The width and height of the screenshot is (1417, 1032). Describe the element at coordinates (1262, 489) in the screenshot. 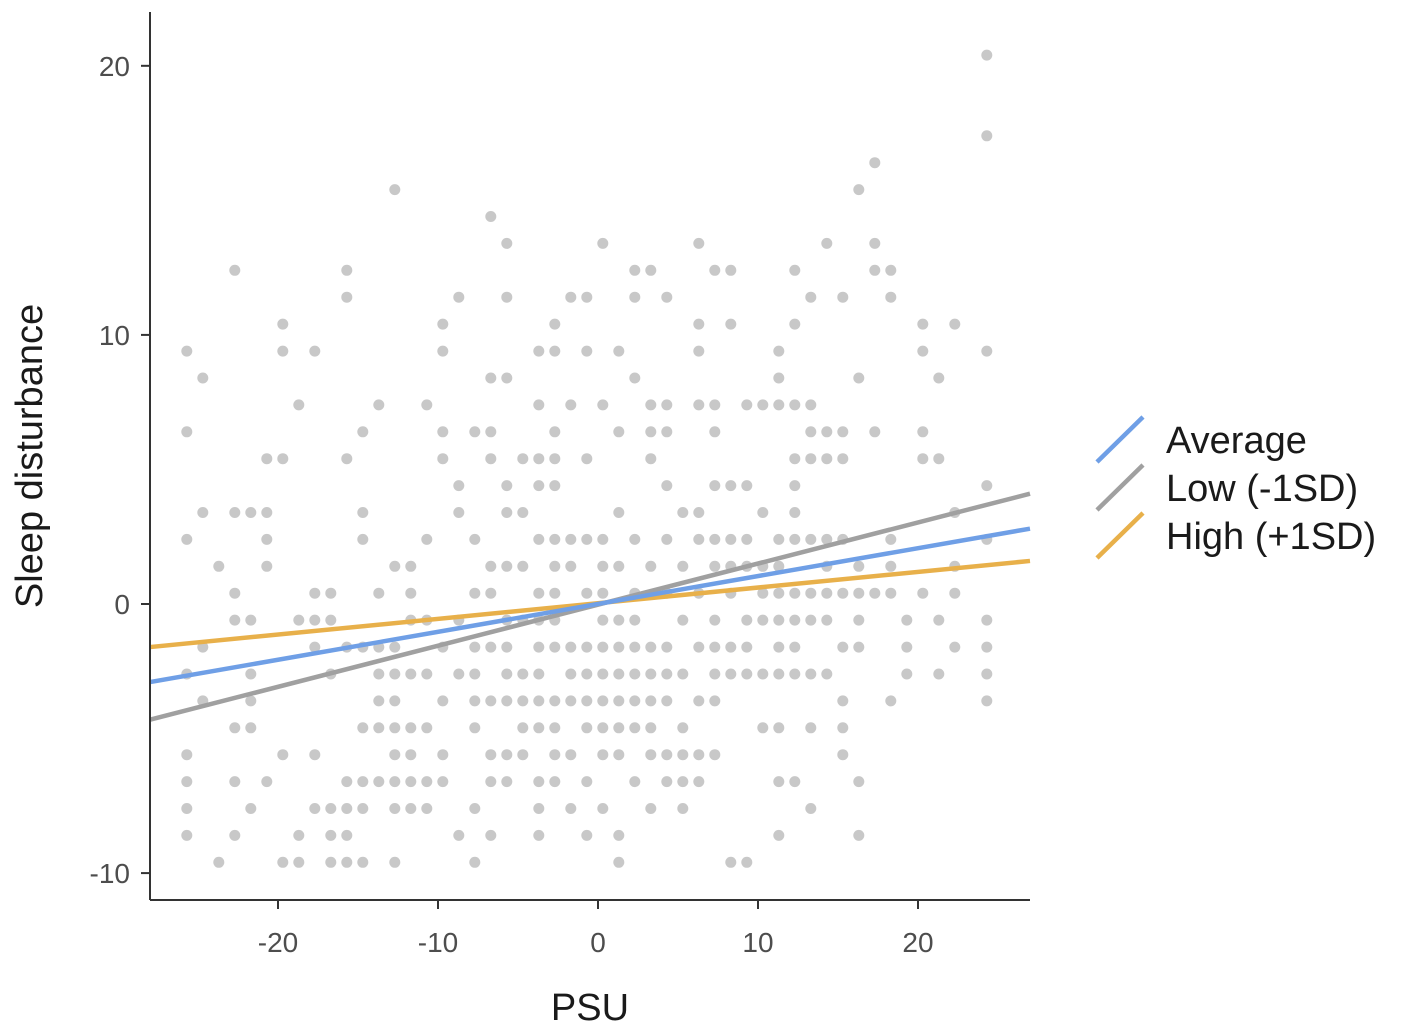

I see `legend-label: Low (-1SD)` at that location.